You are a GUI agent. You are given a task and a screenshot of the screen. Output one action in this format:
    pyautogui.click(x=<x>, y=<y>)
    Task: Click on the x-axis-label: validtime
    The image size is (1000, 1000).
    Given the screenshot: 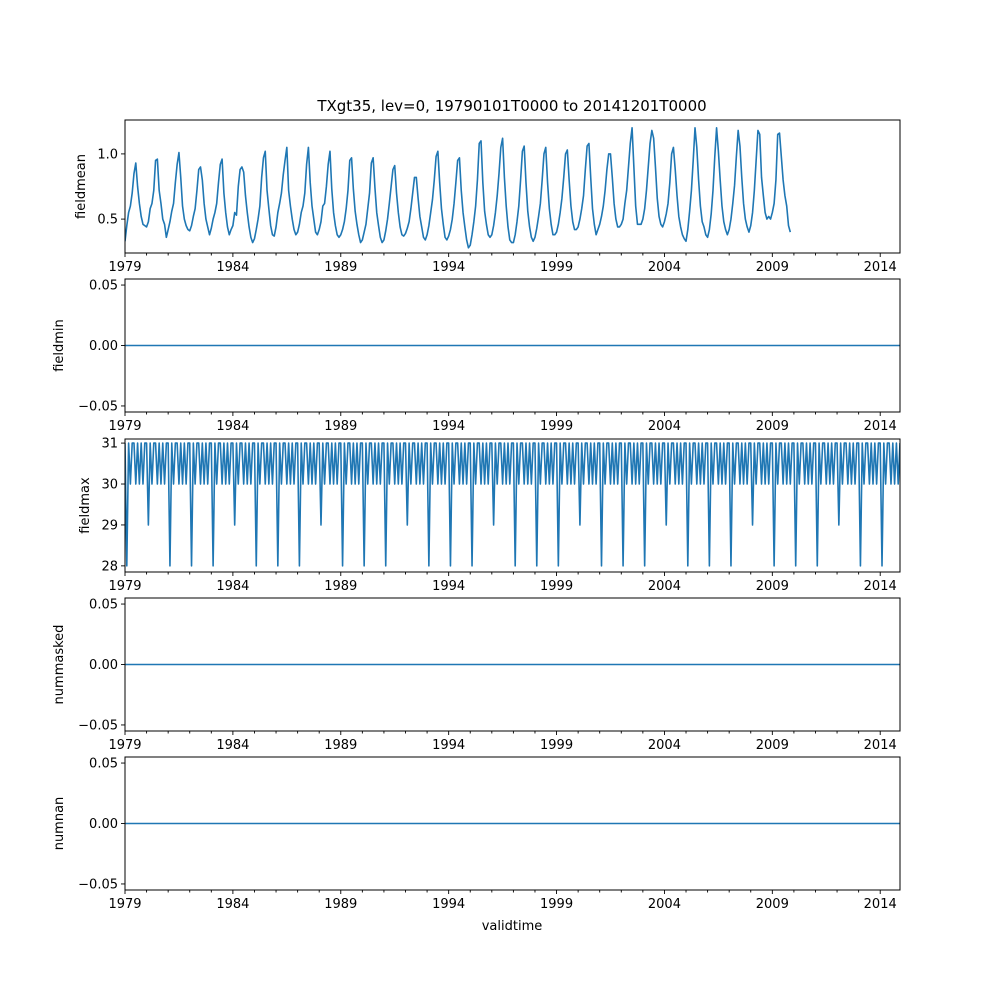 What is the action you would take?
    pyautogui.click(x=512, y=926)
    